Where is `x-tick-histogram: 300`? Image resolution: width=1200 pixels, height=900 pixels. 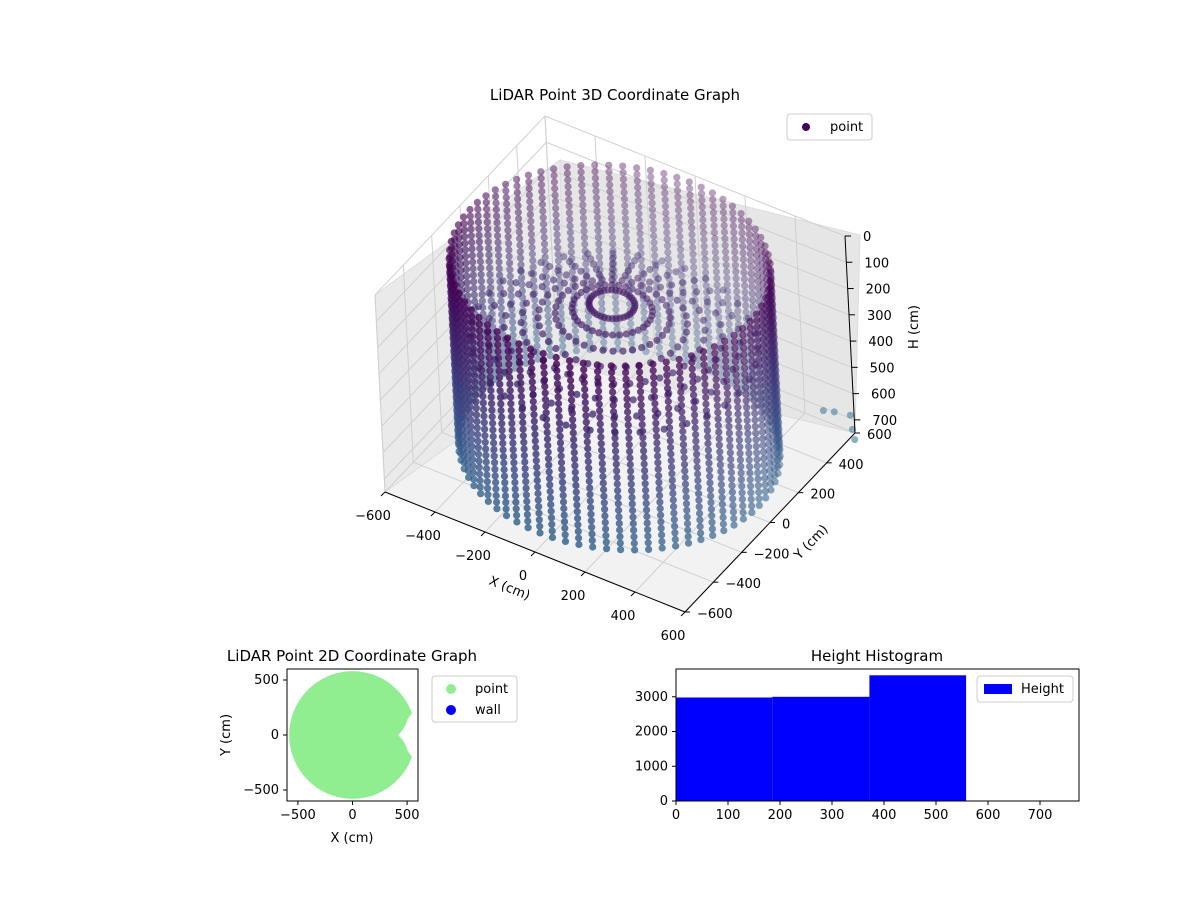 x-tick-histogram: 300 is located at coordinates (832, 815).